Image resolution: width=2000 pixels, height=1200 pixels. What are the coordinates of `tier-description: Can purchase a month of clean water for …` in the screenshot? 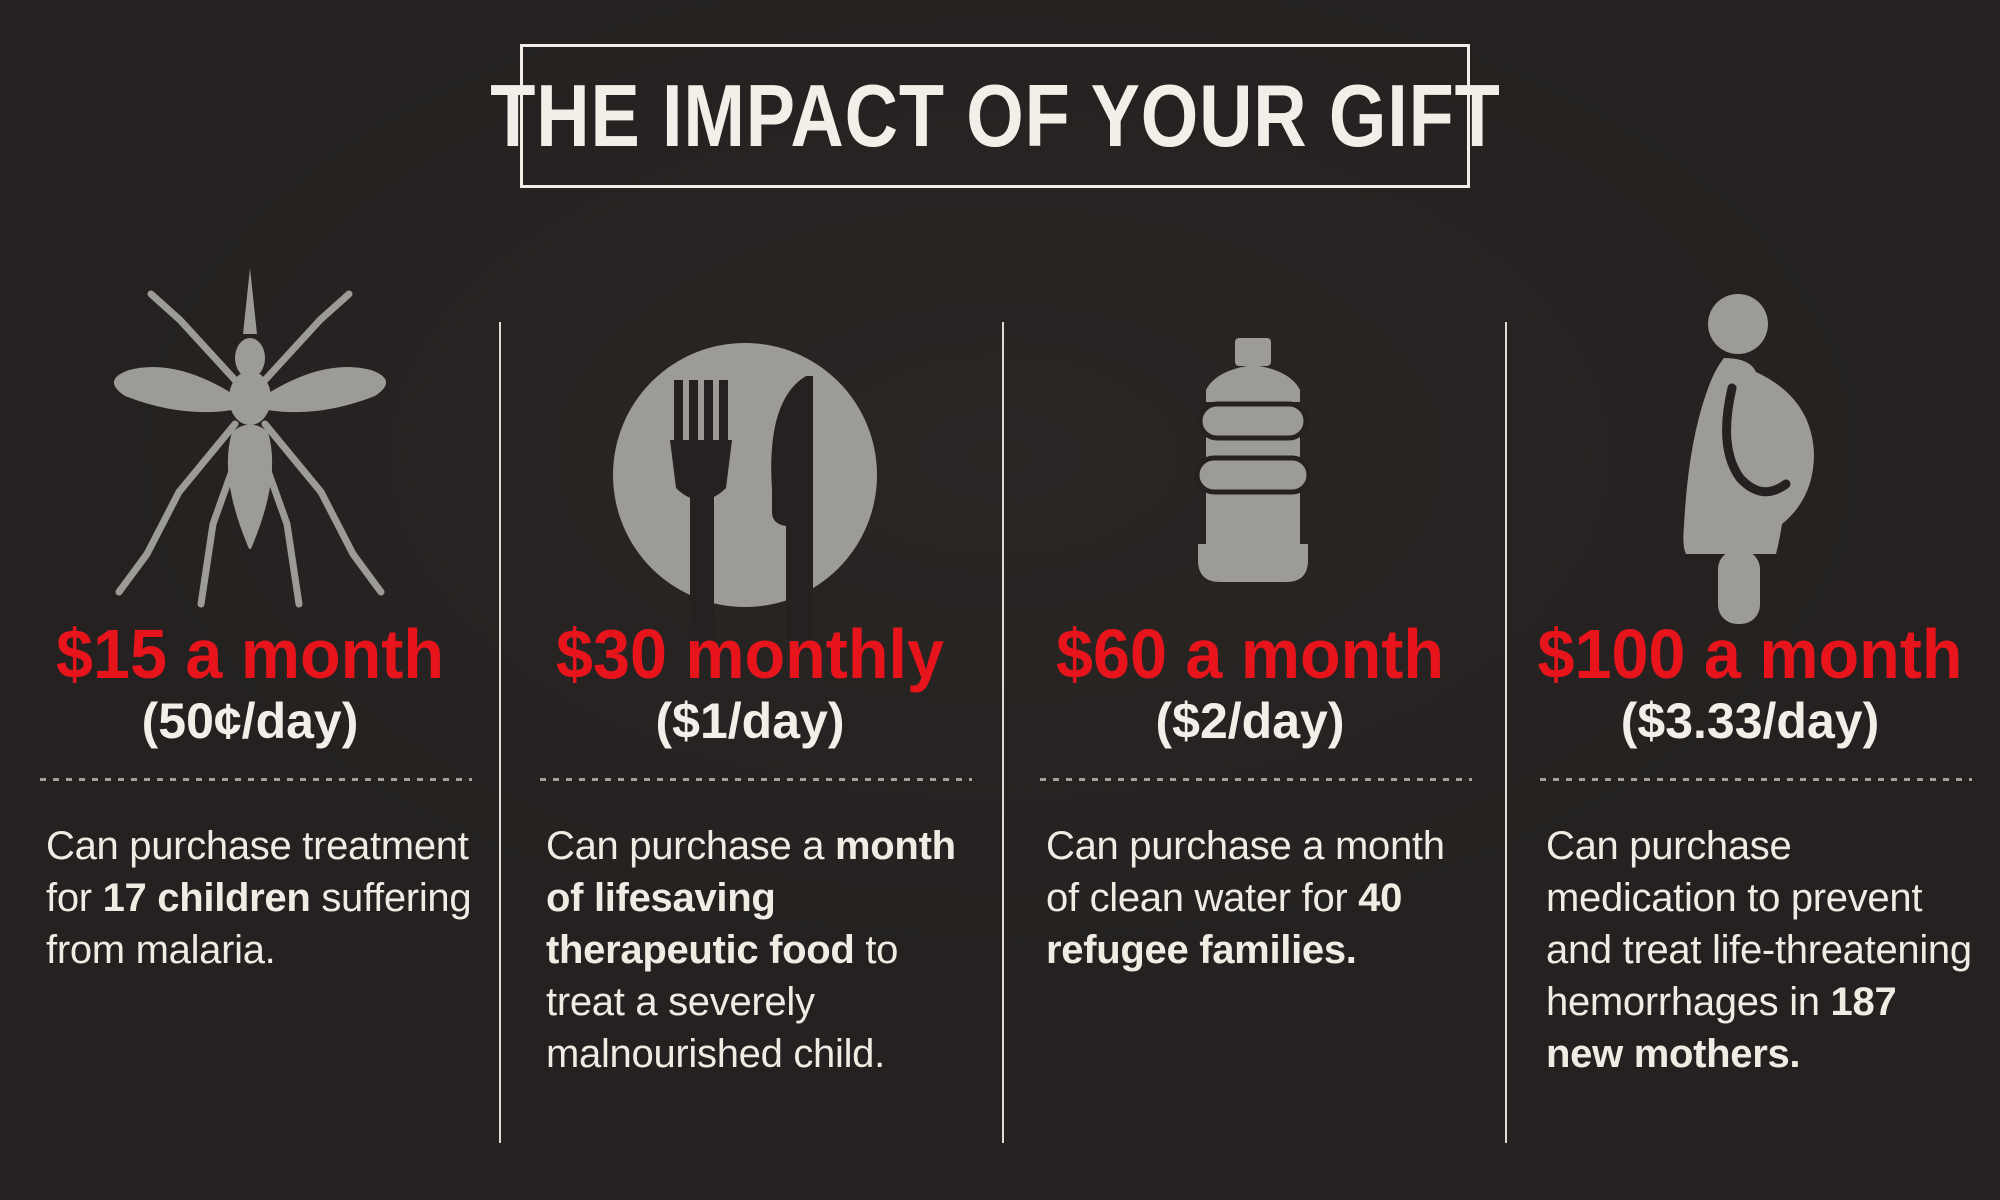 It's located at (1245, 898).